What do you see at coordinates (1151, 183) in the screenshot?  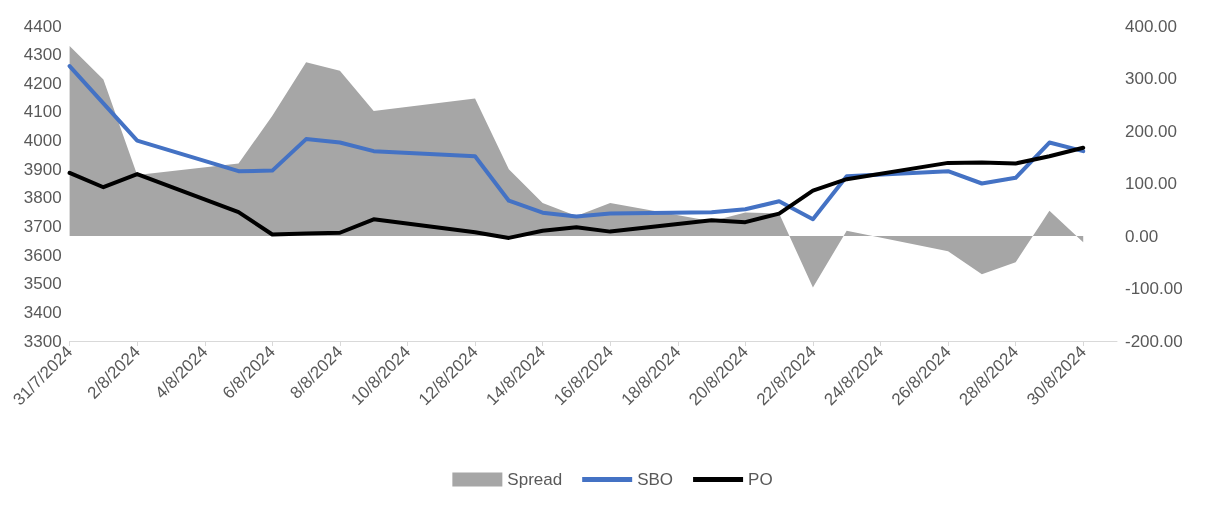 I see `y2-tick-label: 100.00` at bounding box center [1151, 183].